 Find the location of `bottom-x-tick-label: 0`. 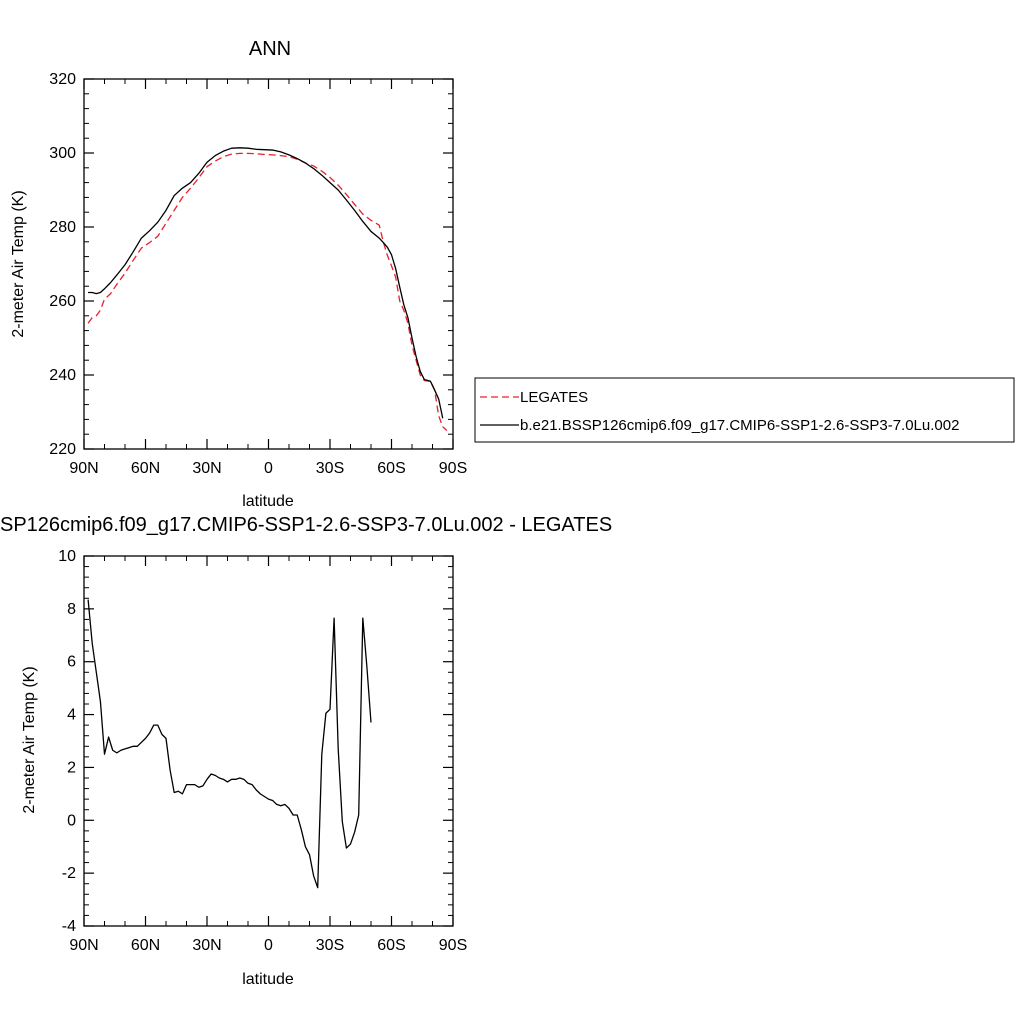

bottom-x-tick-label: 0 is located at coordinates (268, 945).